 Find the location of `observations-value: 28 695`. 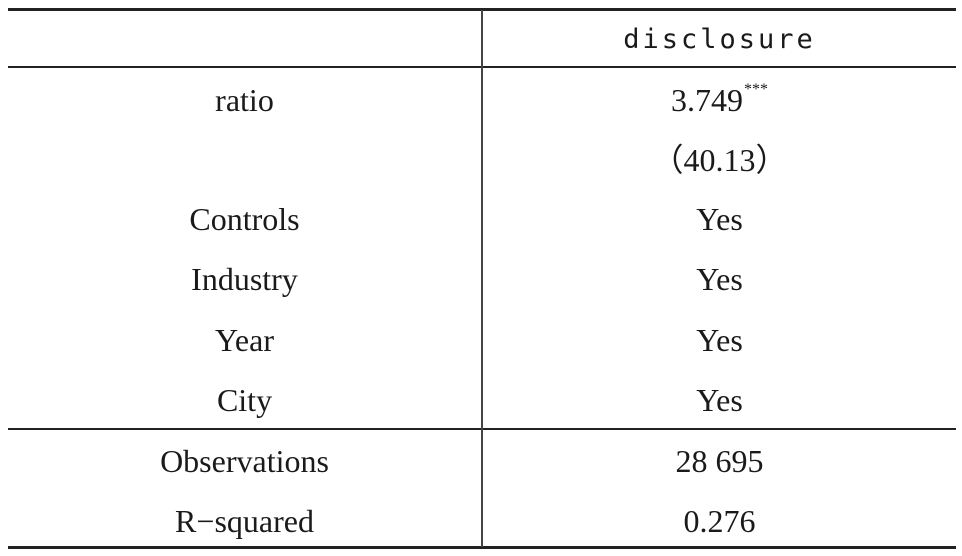

observations-value: 28 695 is located at coordinates (719, 461).